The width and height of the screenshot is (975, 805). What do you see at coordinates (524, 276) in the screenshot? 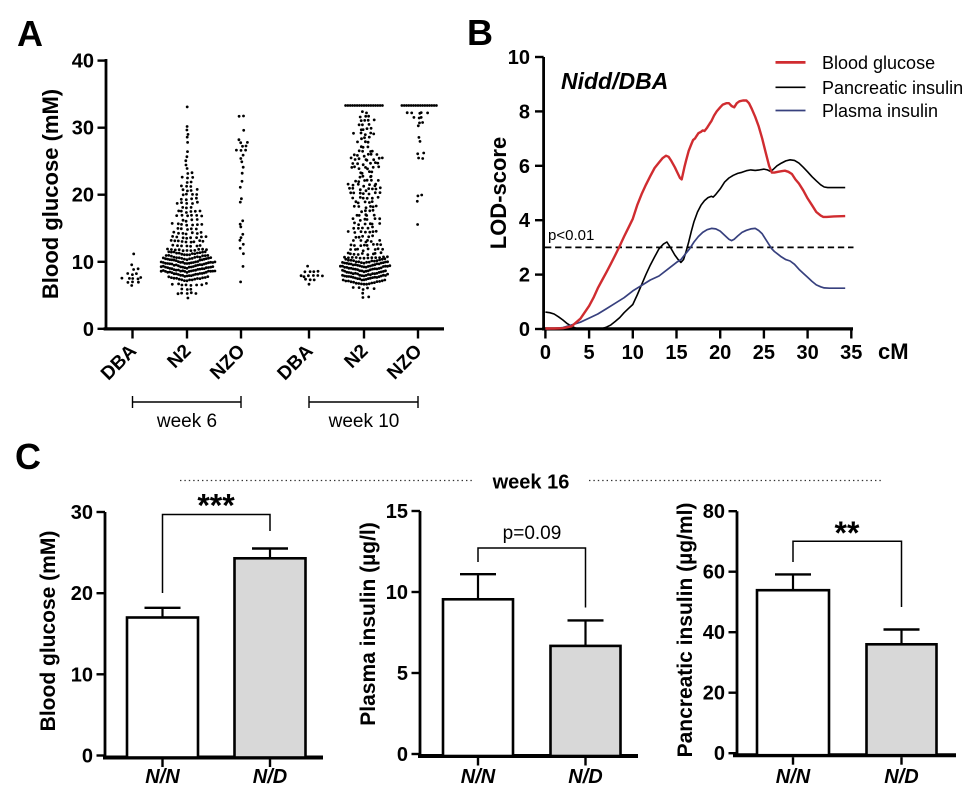
I see `svg-text: 2` at bounding box center [524, 276].